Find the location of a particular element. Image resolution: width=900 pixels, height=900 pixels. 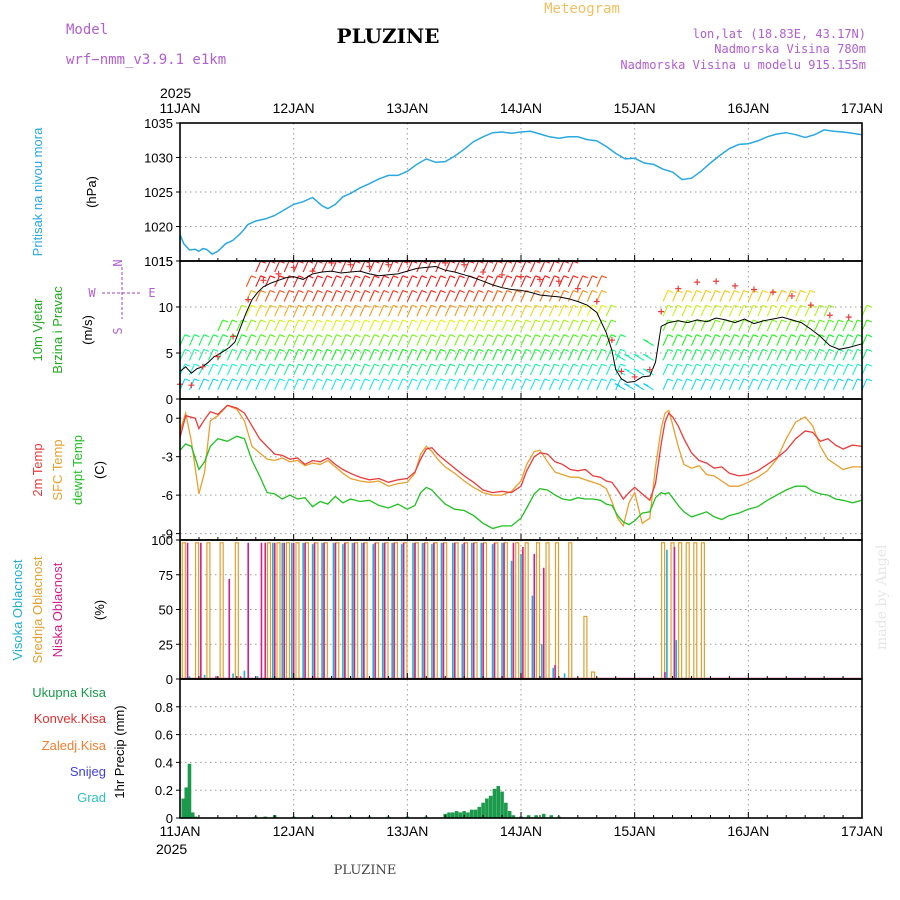

y-tick-label: 75 is located at coordinates (166, 575).